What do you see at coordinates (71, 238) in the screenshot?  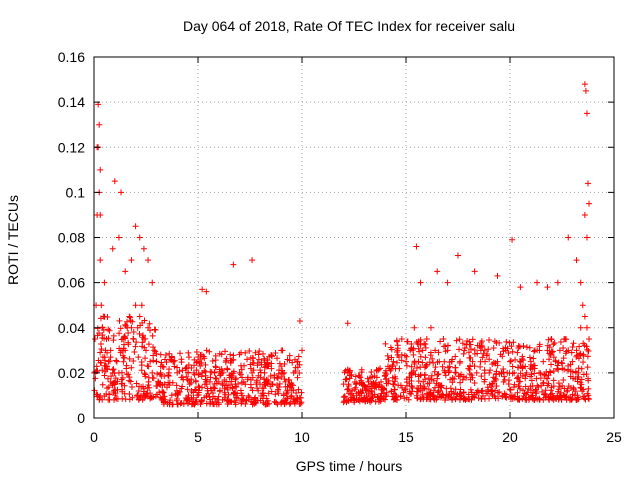 I see `y-tick-label: 0.08` at bounding box center [71, 238].